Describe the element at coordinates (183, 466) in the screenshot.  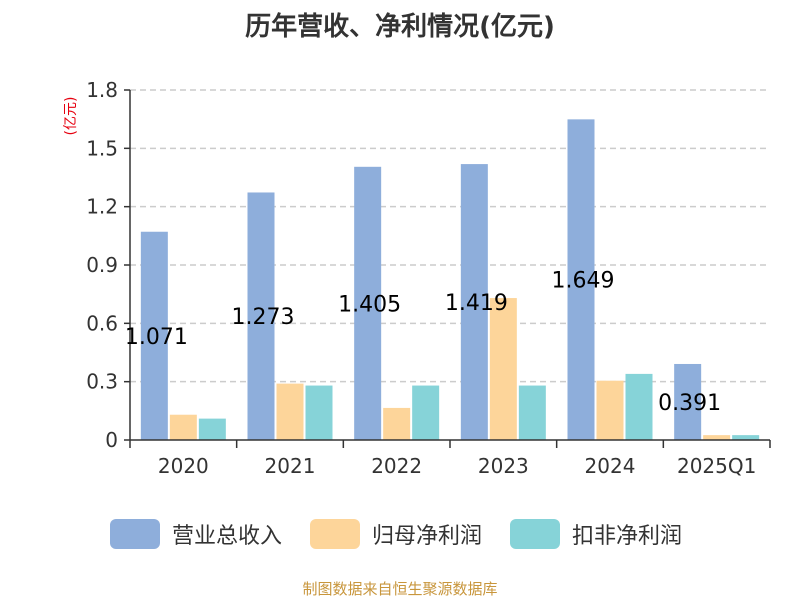
I see `x-tick-label: 2020` at that location.